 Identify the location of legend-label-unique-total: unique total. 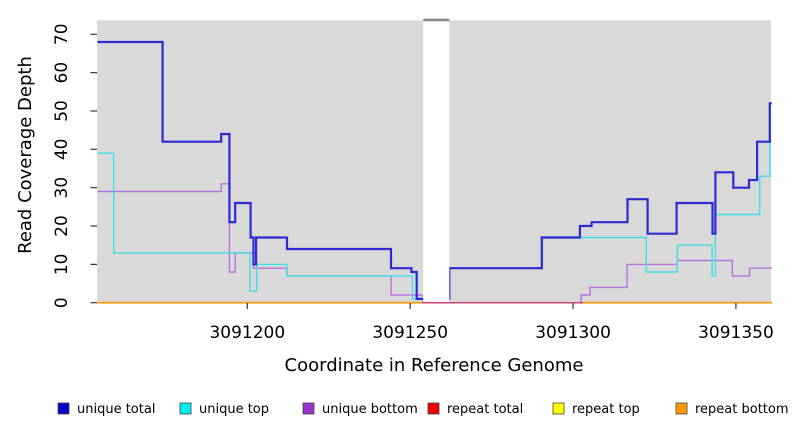
(116, 409).